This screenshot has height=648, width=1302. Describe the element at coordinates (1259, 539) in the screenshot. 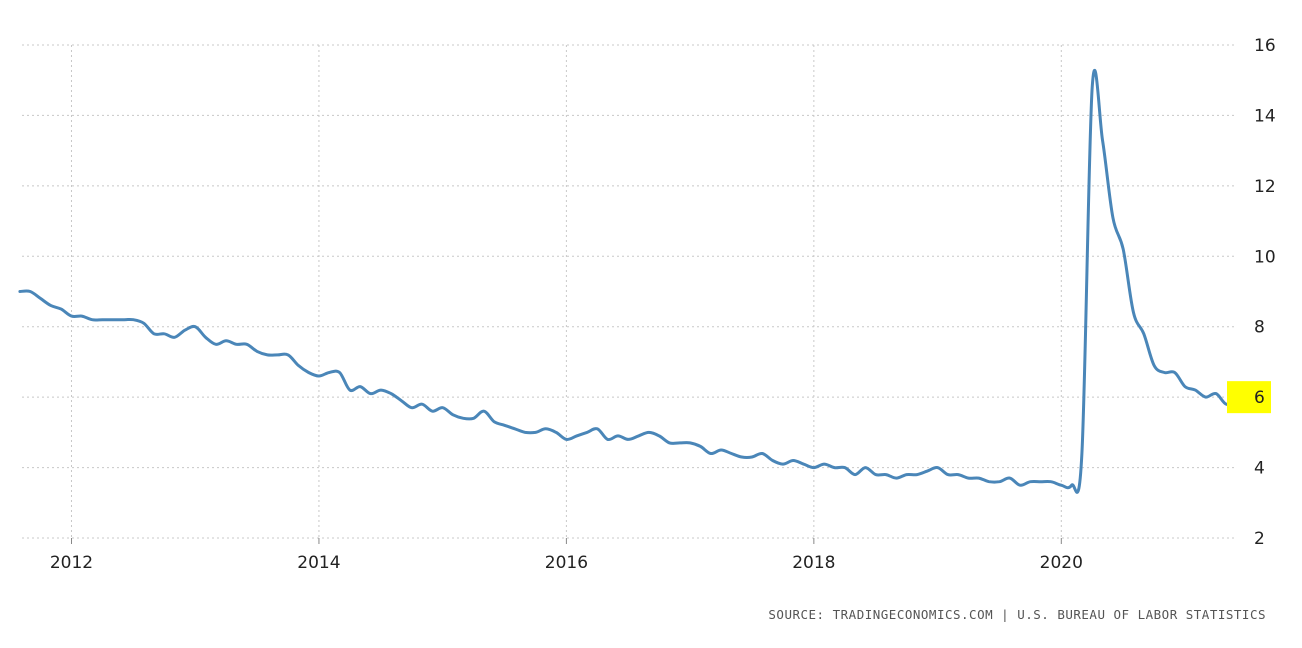

I see `y-tick-label: 2` at that location.